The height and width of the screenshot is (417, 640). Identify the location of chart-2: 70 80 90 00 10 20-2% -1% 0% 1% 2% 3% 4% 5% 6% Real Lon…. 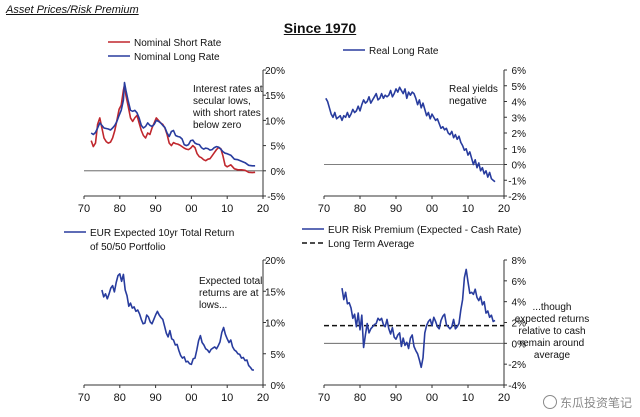
(422, 130).